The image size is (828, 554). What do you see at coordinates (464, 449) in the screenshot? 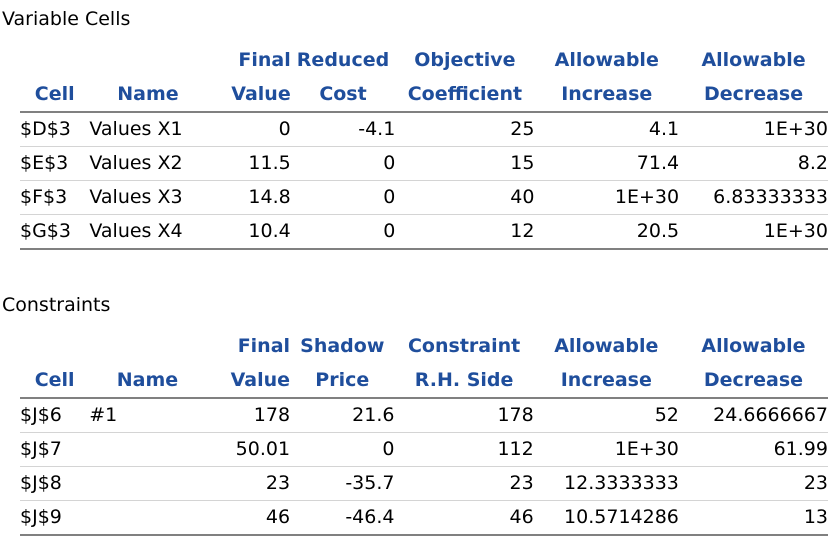
I see `constraint-rhs: 112` at bounding box center [464, 449].